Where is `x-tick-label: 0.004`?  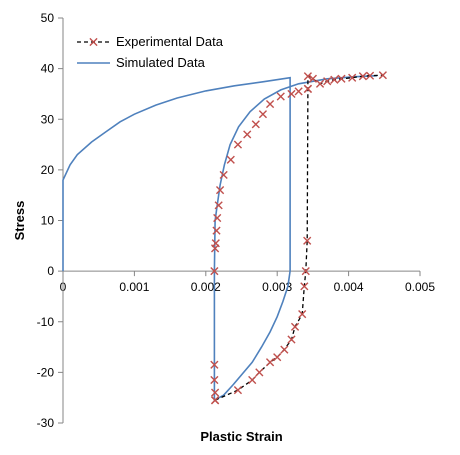
x-tick-label: 0.004 is located at coordinates (349, 287).